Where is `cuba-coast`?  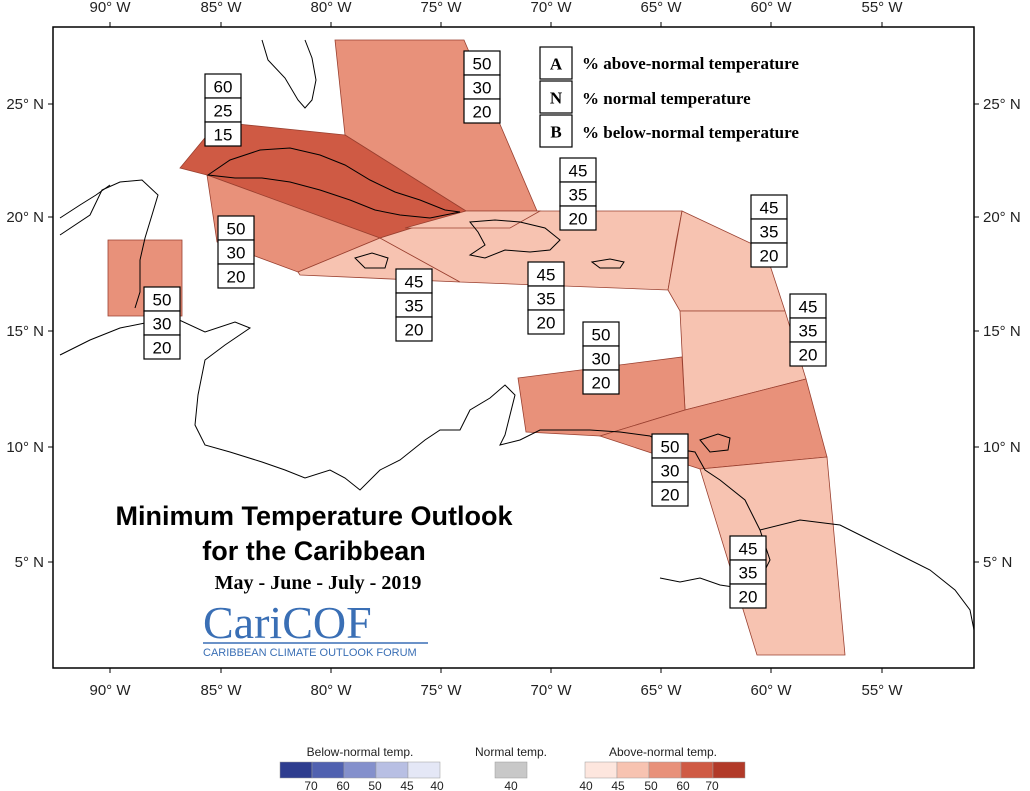
cuba-coast is located at coordinates (333, 183).